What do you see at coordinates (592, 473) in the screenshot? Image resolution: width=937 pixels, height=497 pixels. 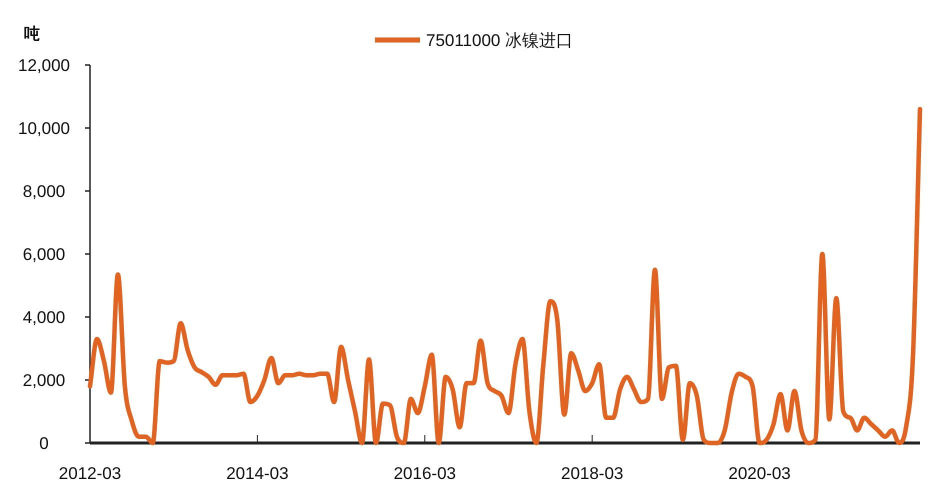 I see `x-tick-label: 2018-03` at bounding box center [592, 473].